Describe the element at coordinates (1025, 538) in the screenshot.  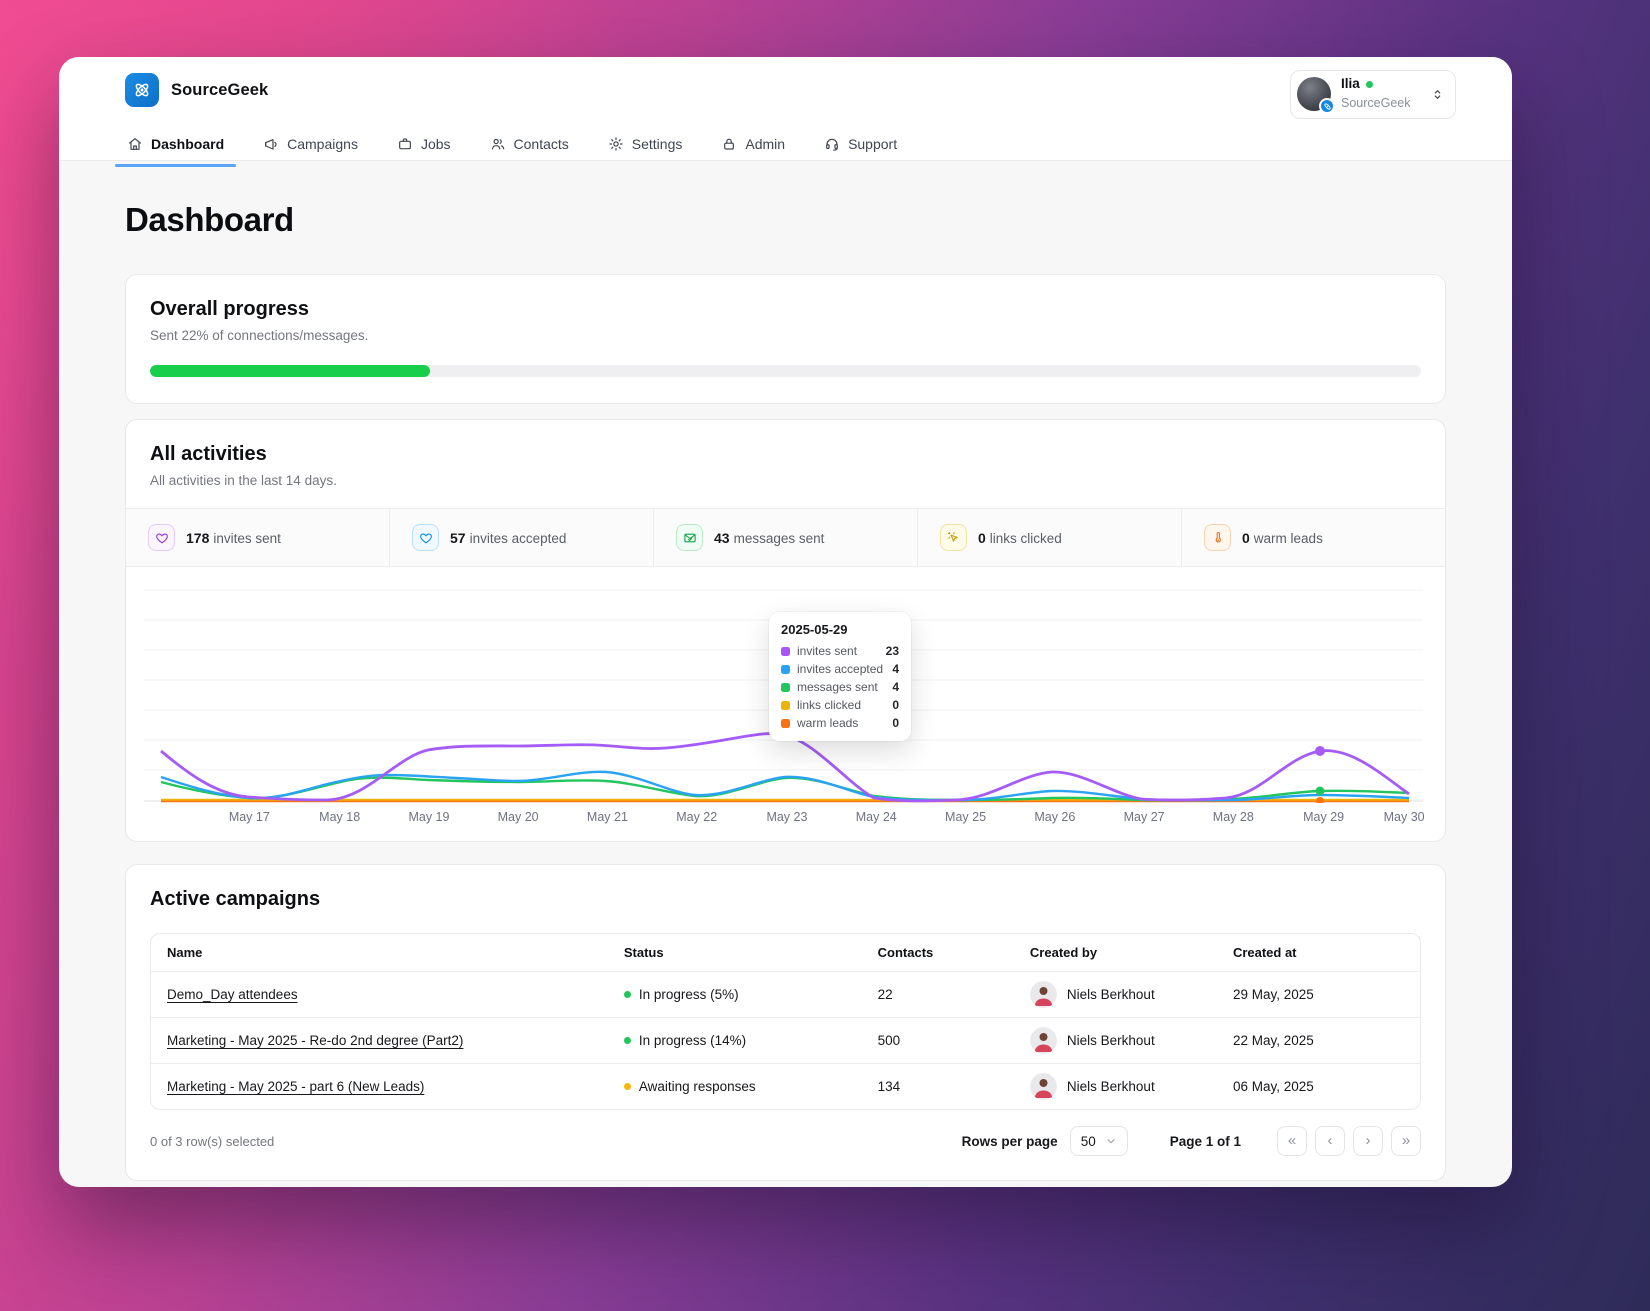
I see `stat-label: links clicked` at that location.